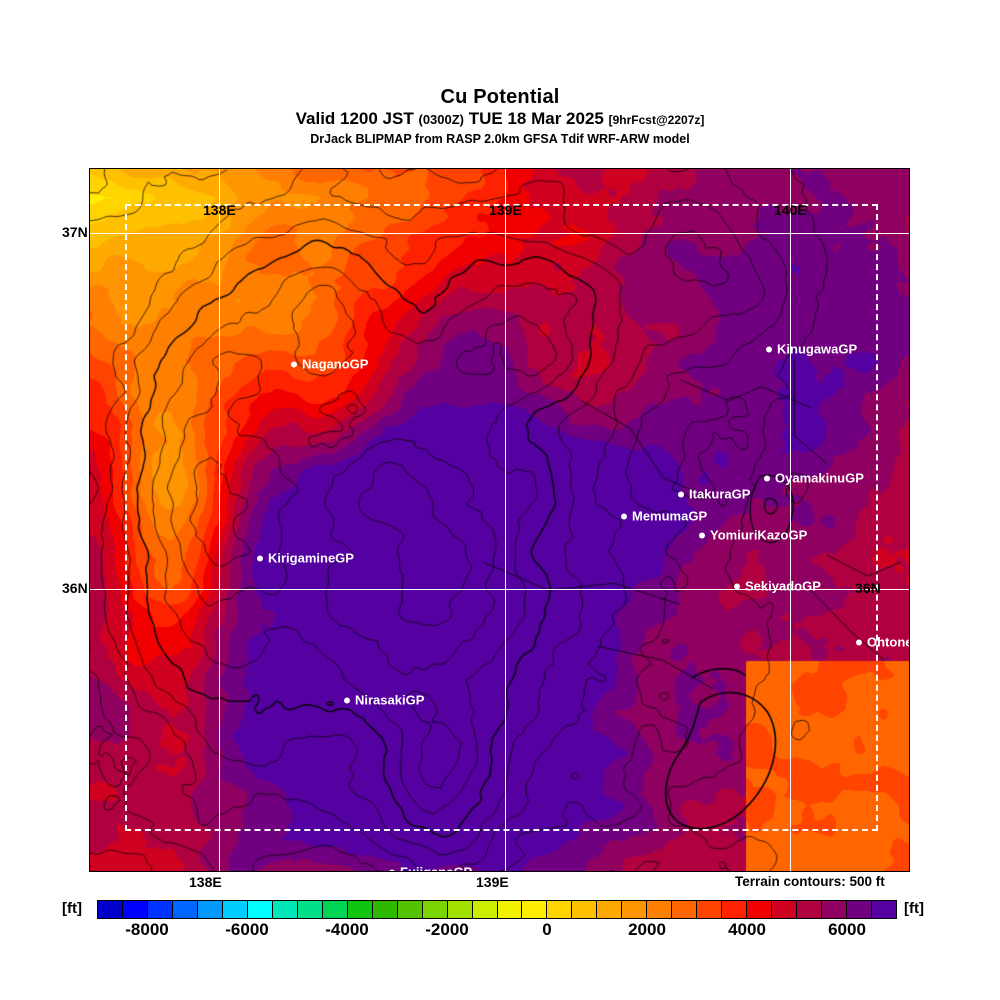 This screenshot has width=1000, height=1000. I want to click on colorbar-unit-left: [ft], so click(72, 908).